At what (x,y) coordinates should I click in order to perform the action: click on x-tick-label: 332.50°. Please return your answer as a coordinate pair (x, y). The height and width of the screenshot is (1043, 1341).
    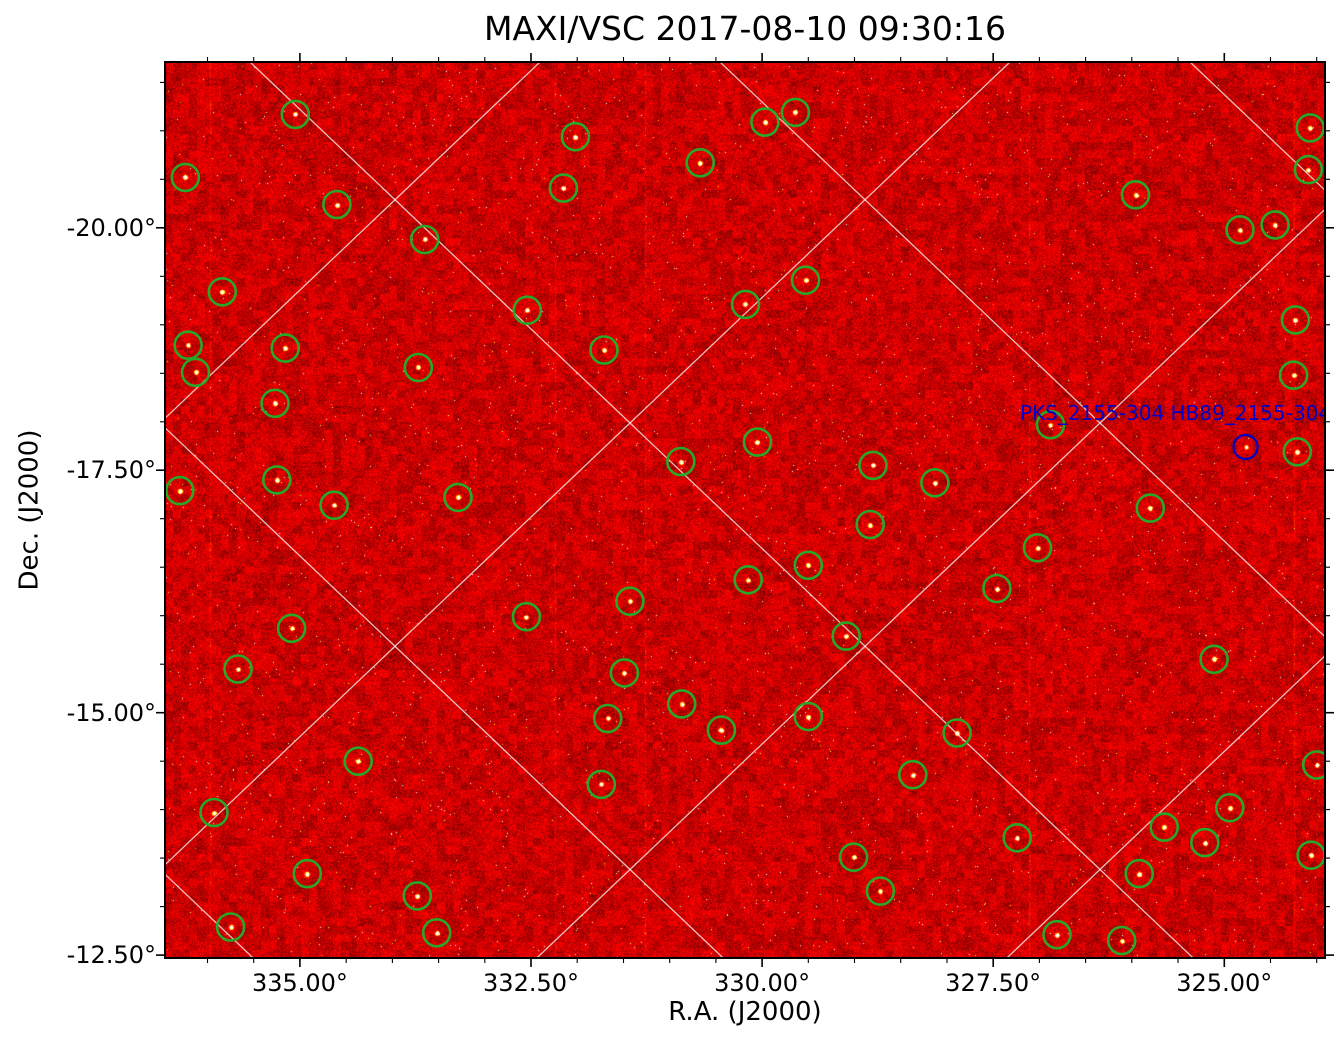
    Looking at the image, I should click on (531, 983).